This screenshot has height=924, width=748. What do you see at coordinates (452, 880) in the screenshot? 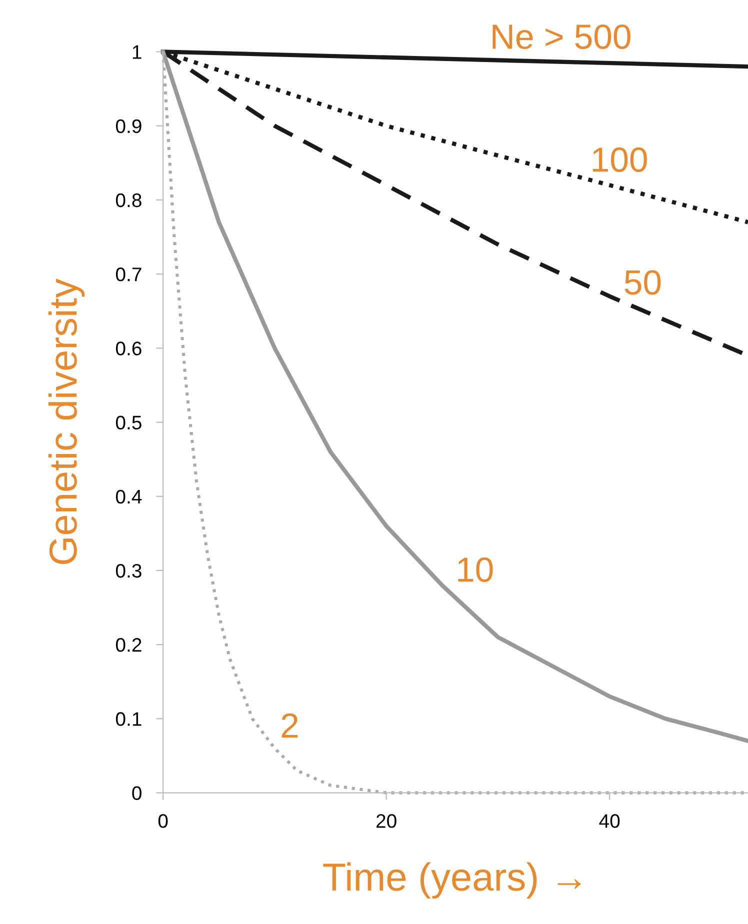
I see `x-axis-title: Time (years) →` at bounding box center [452, 880].